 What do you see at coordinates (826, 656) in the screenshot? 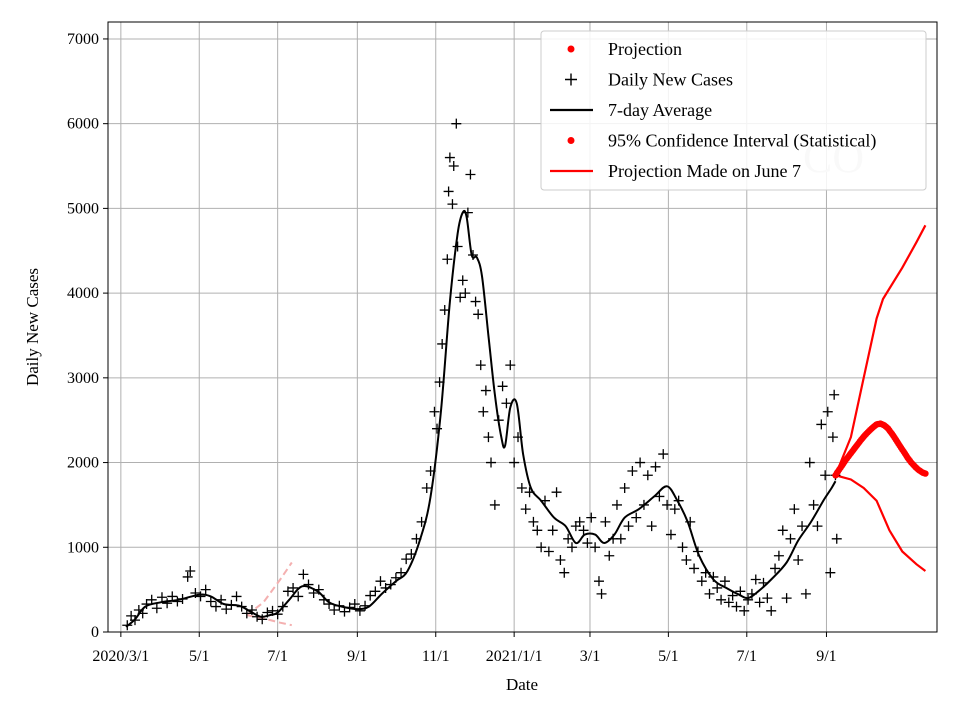
I see `x-tick-label: 9/1` at bounding box center [826, 656].